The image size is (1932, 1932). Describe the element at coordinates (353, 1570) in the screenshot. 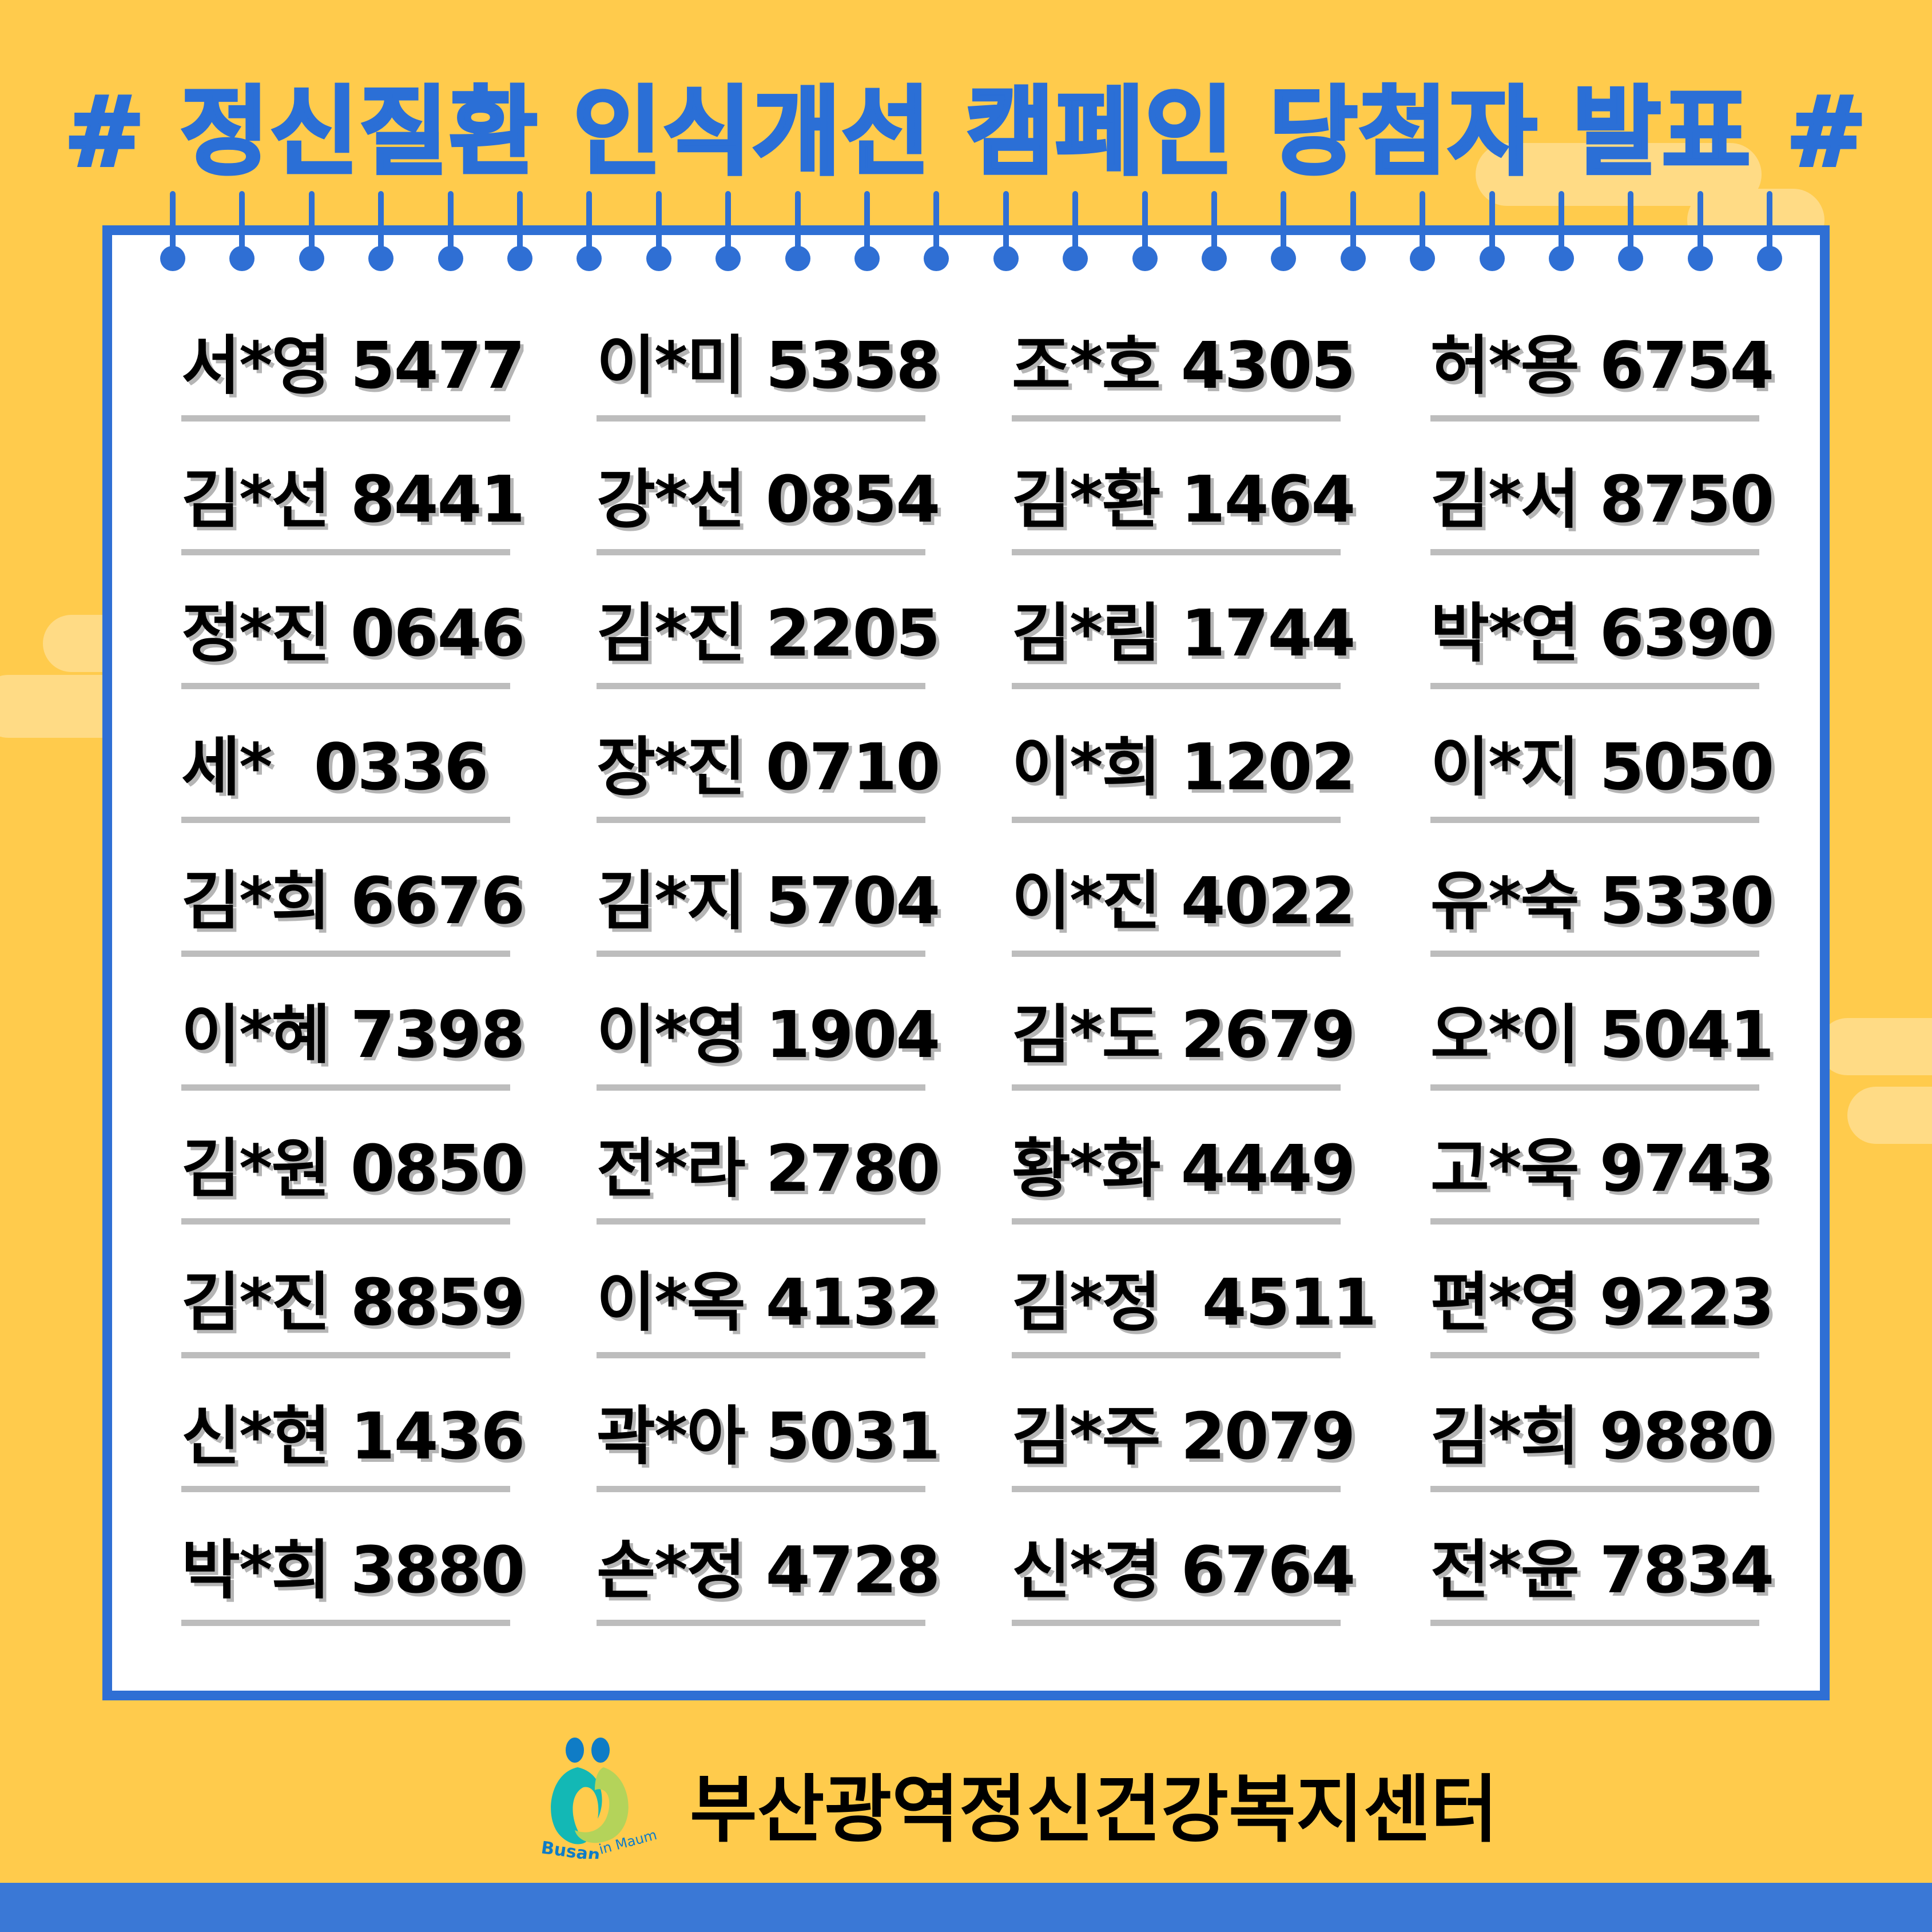

I see `winner-name-code: 박*희 3880` at that location.